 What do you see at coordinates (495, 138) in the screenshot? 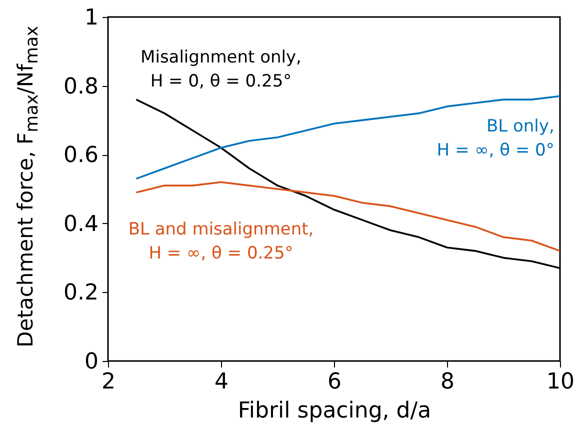
I see `series-label: BL only, H = ∞, θ = 0°` at bounding box center [495, 138].